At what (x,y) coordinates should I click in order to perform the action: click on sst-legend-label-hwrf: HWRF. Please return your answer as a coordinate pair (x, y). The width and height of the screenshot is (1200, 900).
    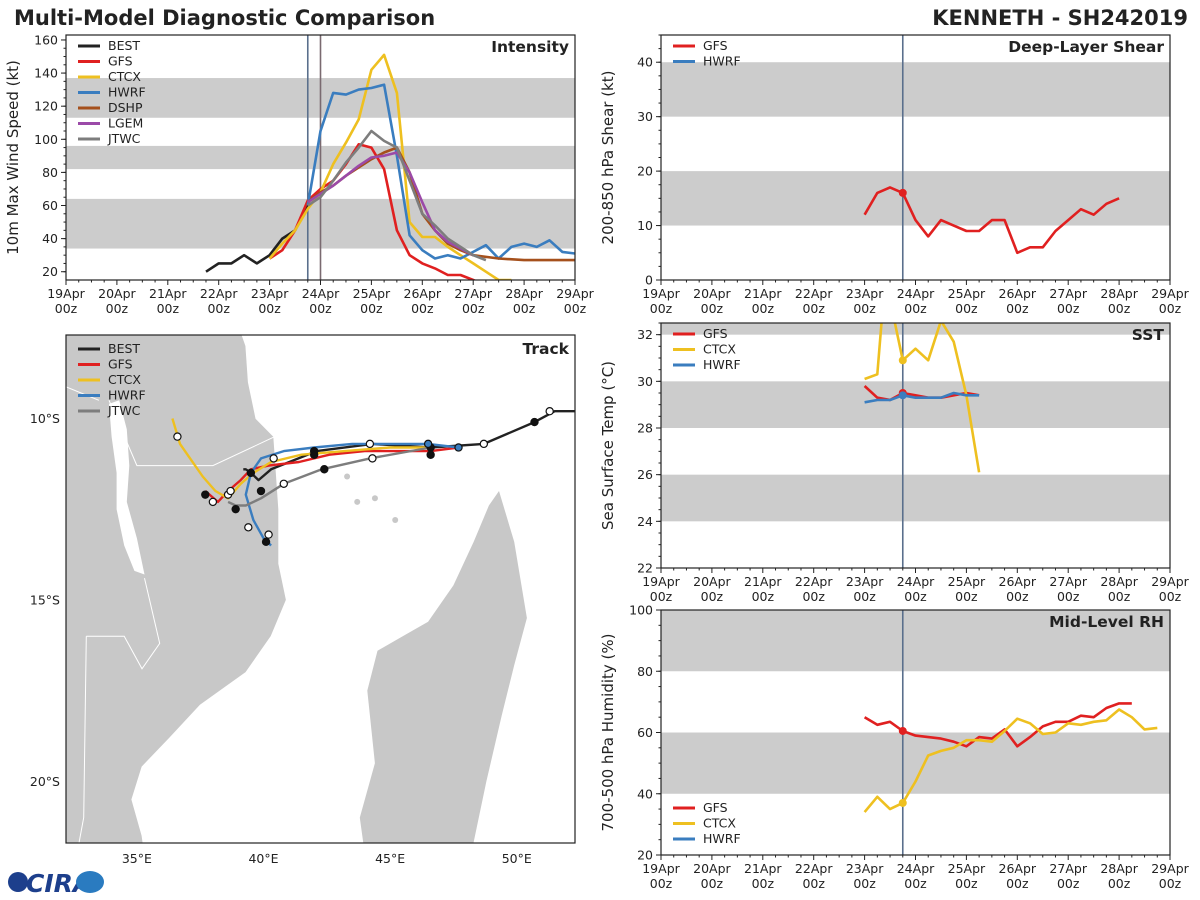
    Looking at the image, I should click on (722, 364).